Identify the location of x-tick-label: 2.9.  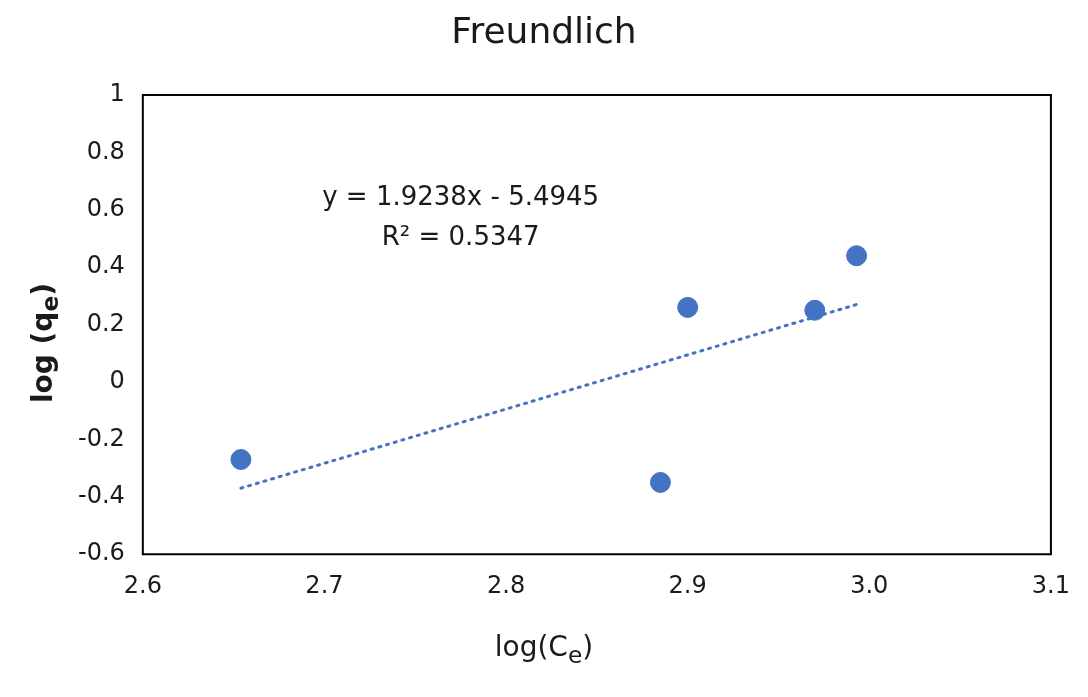
(687, 584).